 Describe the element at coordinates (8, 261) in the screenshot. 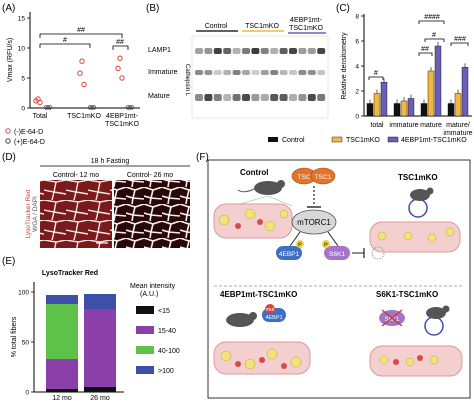

I see `panel-e-label: (E)` at that location.